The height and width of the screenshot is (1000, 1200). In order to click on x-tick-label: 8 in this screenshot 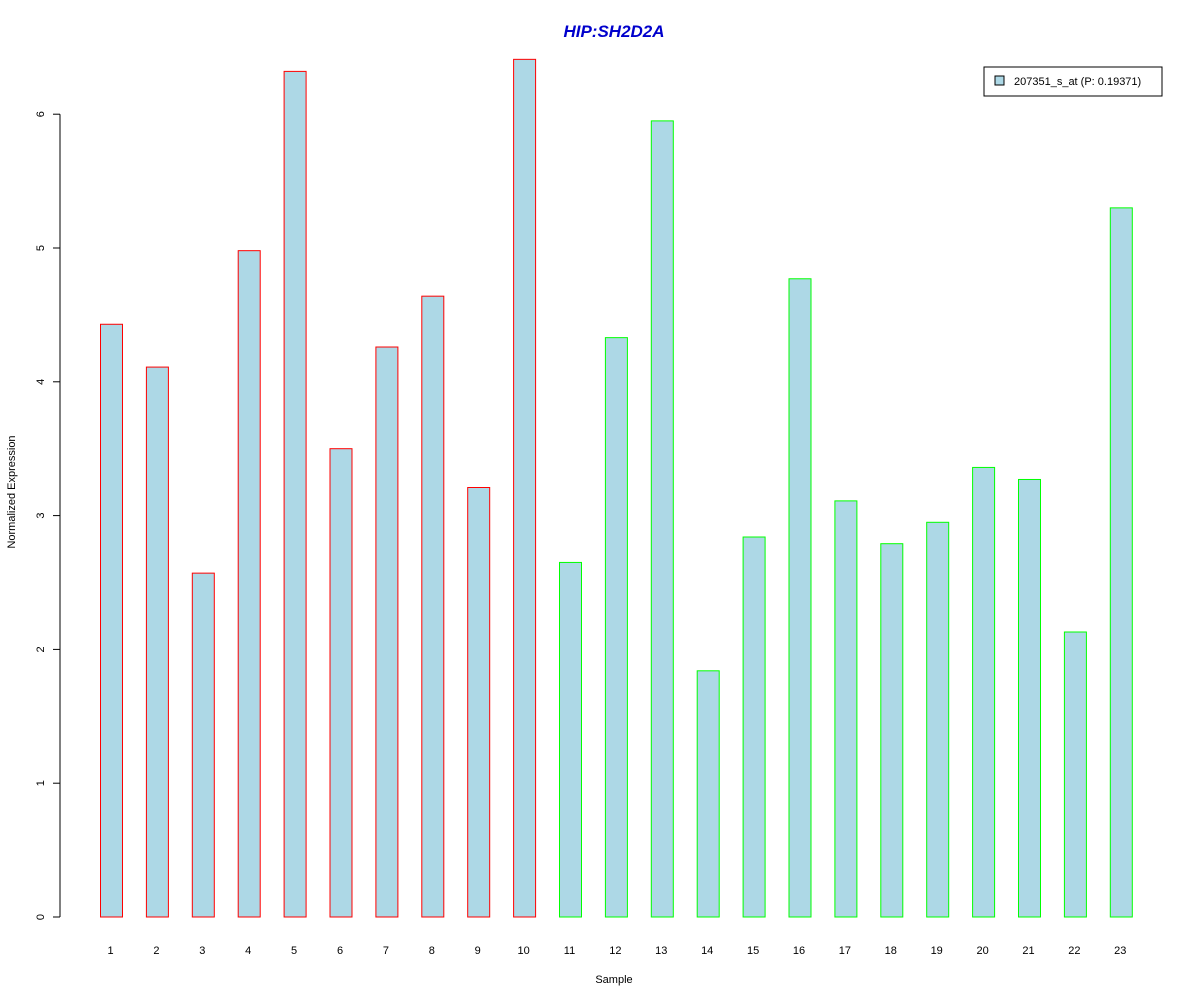, I will do `click(432, 951)`.